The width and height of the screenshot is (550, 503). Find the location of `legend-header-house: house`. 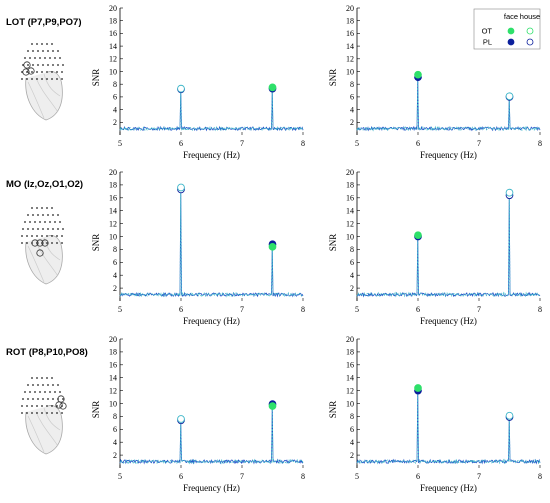

legend-header-house: house is located at coordinates (530, 16).